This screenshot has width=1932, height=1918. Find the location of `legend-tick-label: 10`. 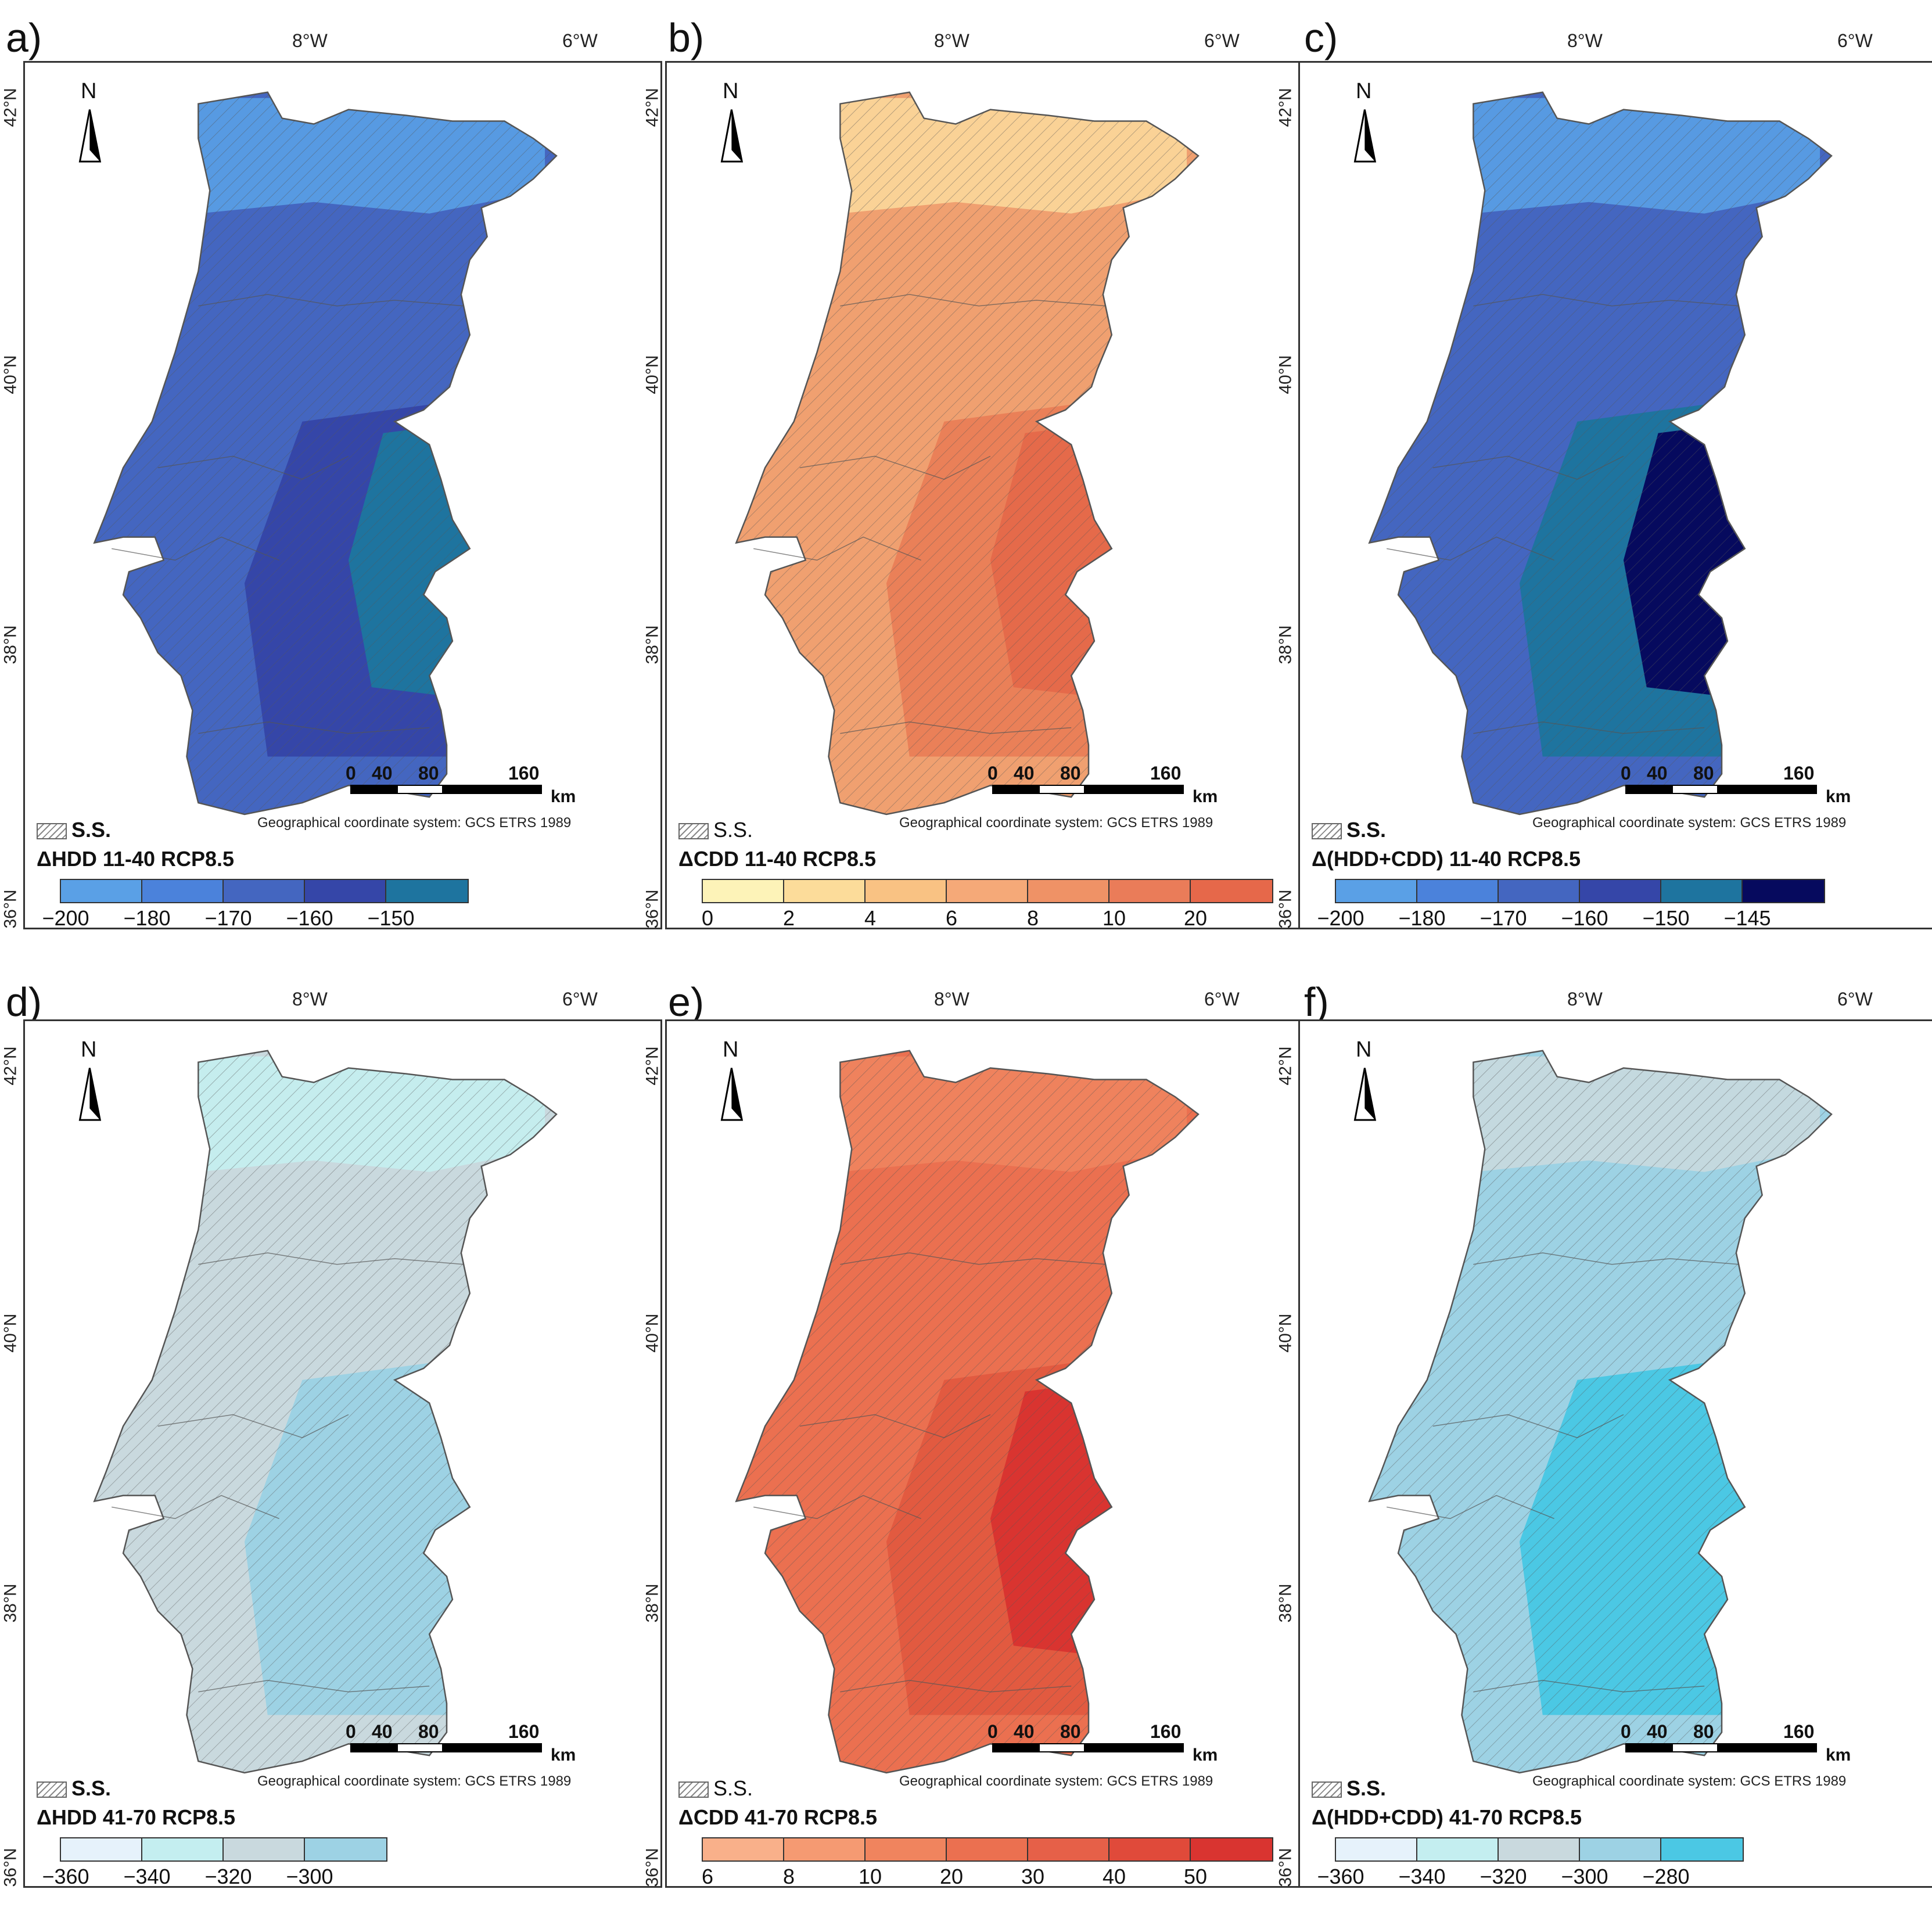

legend-tick-label: 10 is located at coordinates (870, 1877).